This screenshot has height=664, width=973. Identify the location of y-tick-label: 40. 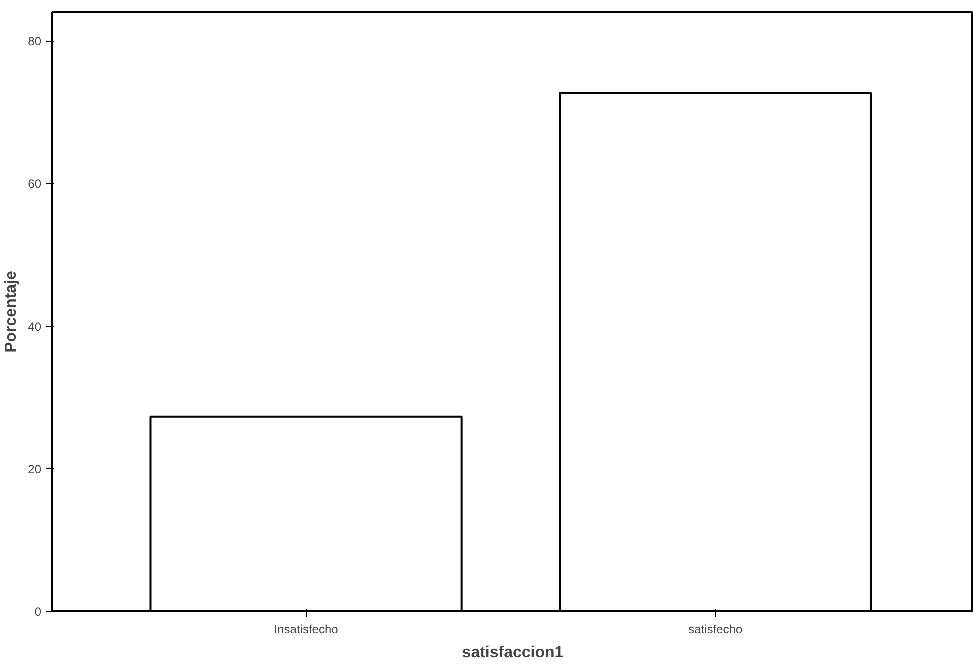
(35, 327).